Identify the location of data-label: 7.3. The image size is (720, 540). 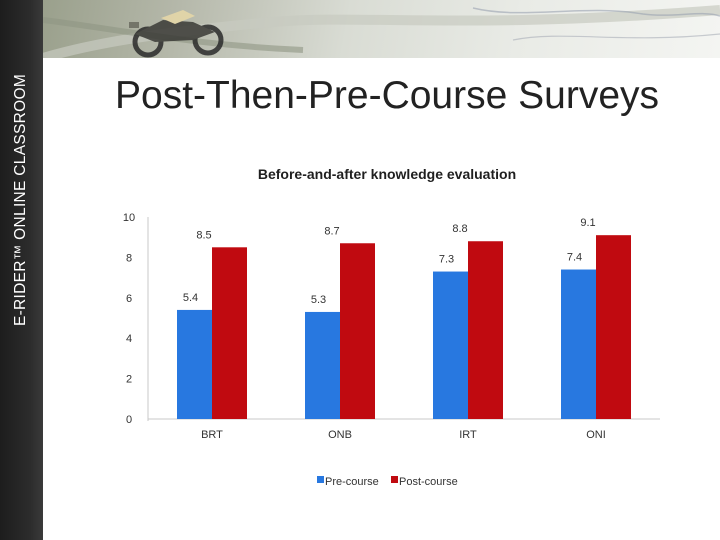
(446, 260).